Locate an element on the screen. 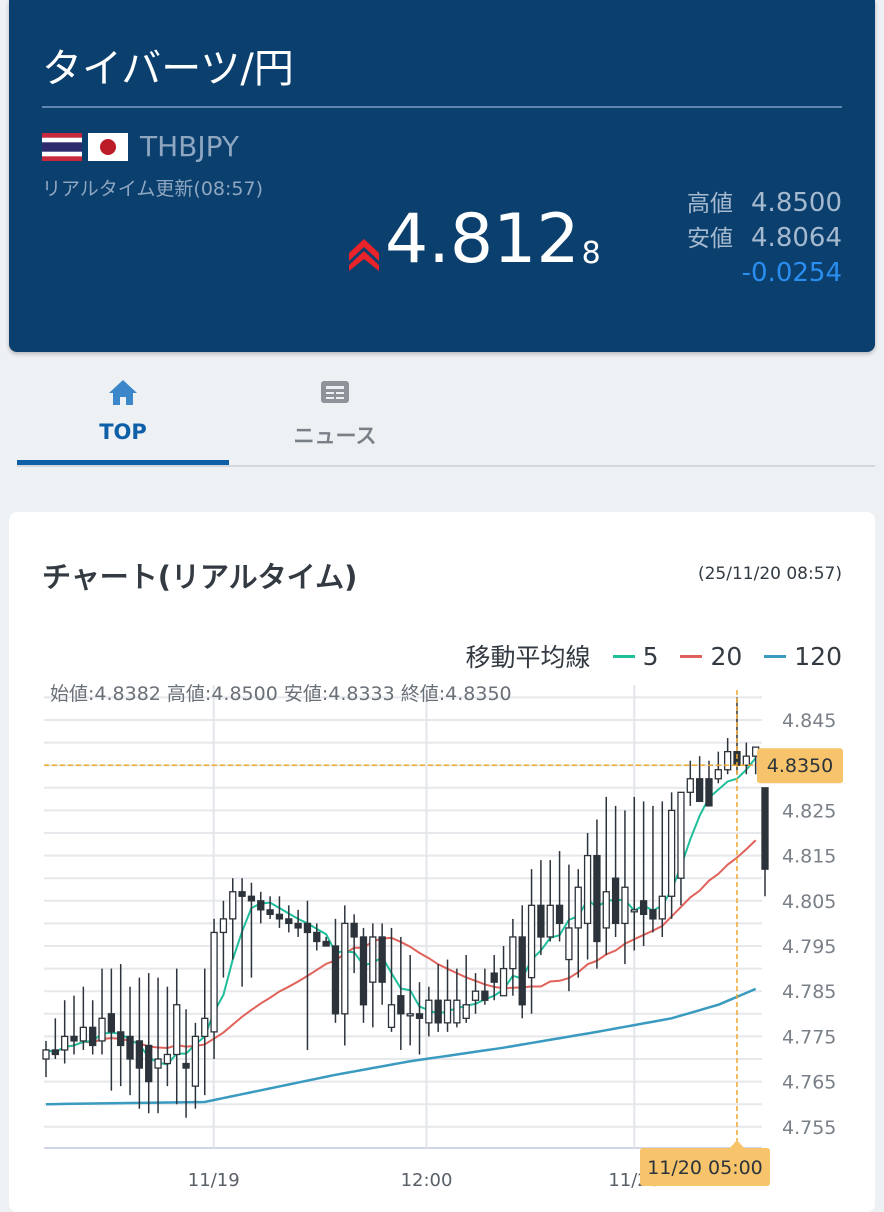 This screenshot has width=884, height=1212. divider is located at coordinates (442, 107).